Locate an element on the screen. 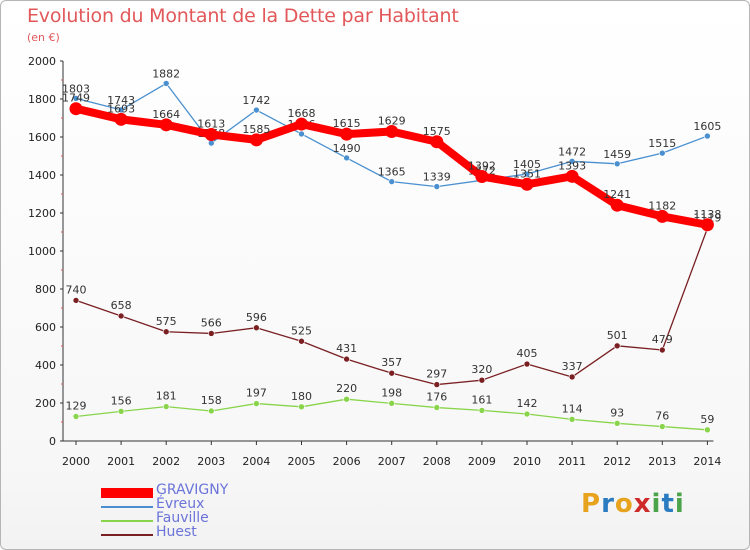  logo-letter: t is located at coordinates (668, 504).